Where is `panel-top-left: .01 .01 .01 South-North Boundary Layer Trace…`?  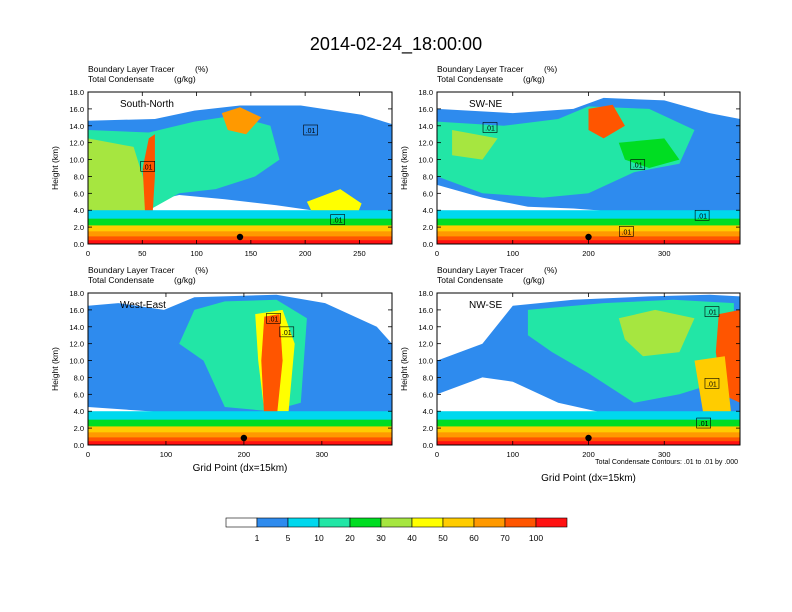 panel-top-left: .01 .01 .01 South-North Boundary Layer Trace… is located at coordinates (221, 161).